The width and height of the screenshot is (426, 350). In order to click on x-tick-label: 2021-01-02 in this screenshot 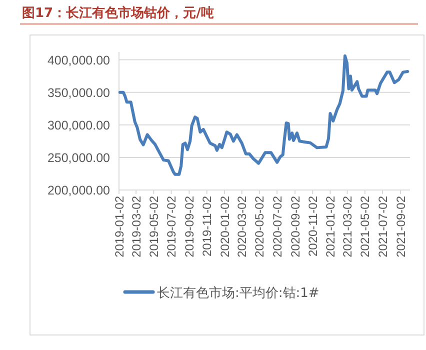, I will do `click(331, 227)`.